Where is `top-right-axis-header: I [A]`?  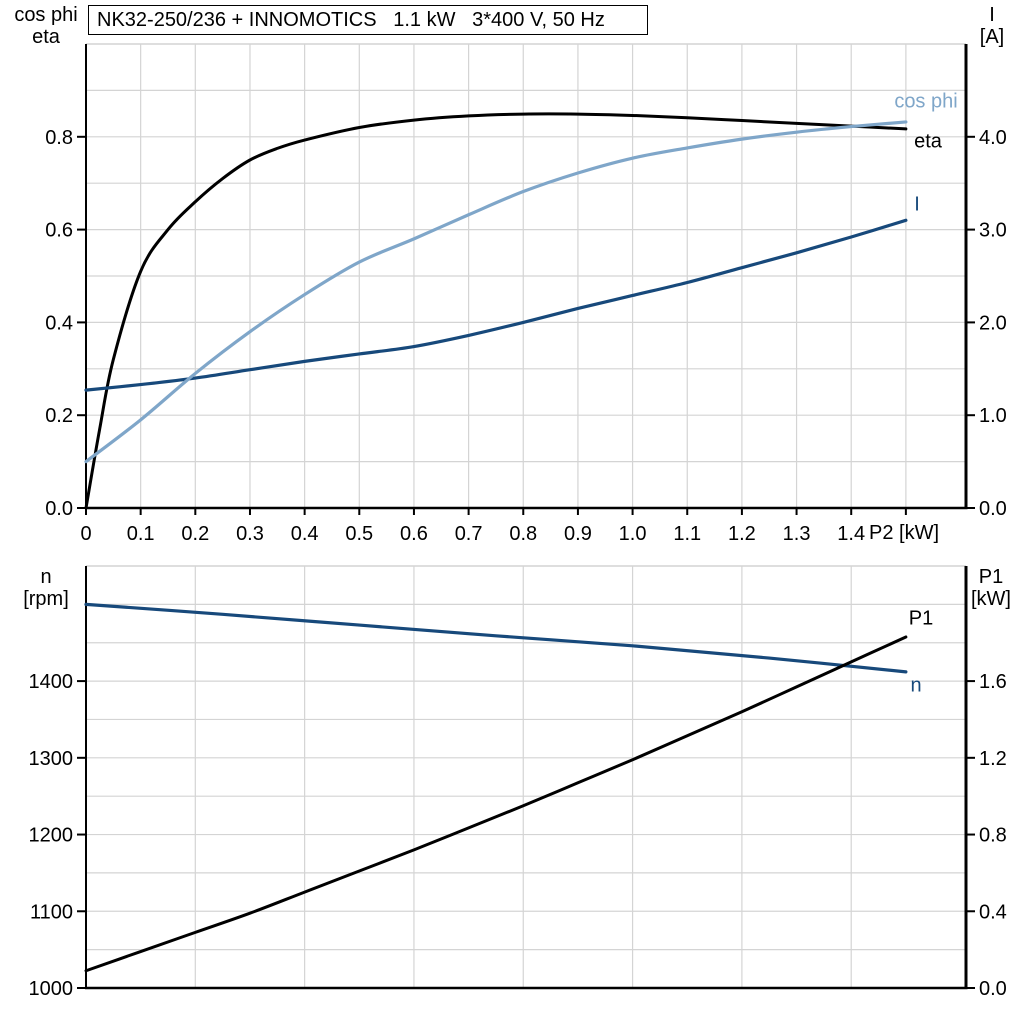
top-right-axis-header: I [A] is located at coordinates (987, 26).